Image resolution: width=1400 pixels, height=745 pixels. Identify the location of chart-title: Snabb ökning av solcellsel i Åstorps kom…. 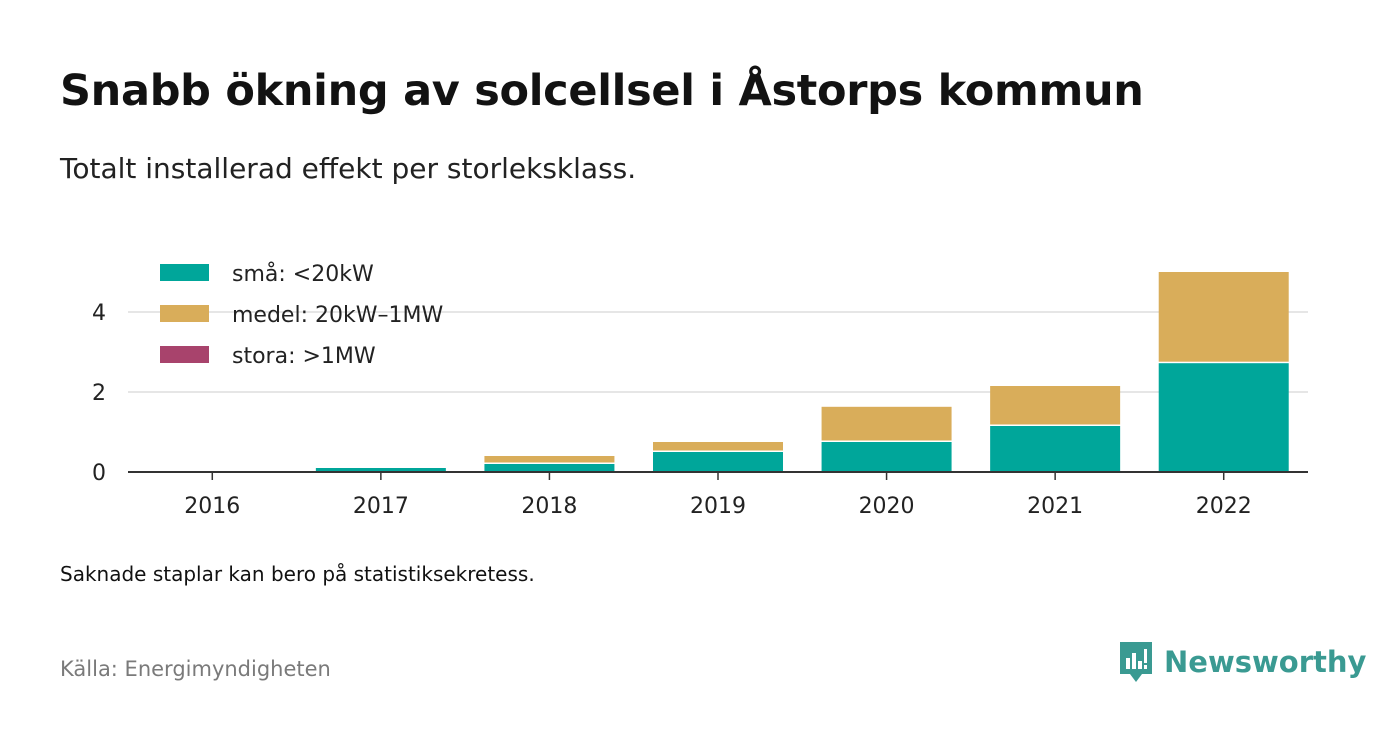
(602, 91).